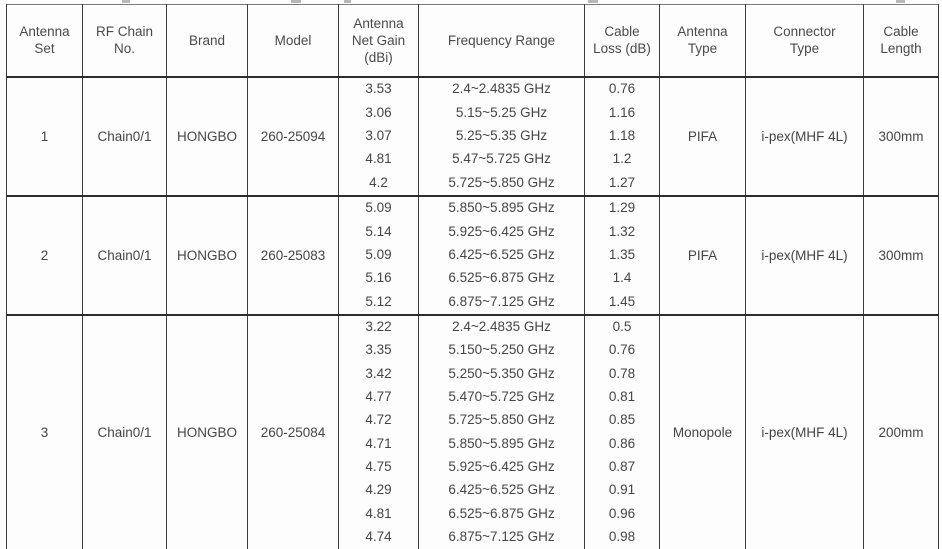 Image resolution: width=942 pixels, height=549 pixels. Describe the element at coordinates (622, 159) in the screenshot. I see `cable-loss-value: 1.2` at that location.